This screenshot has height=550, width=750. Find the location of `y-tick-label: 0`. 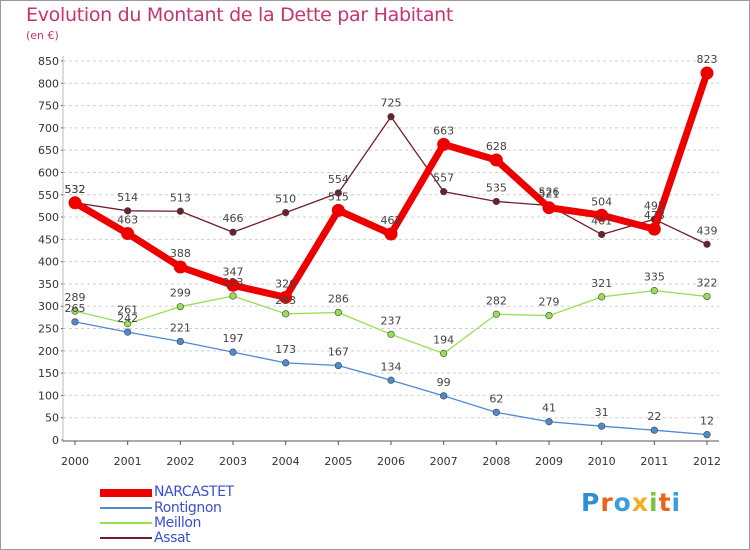

y-tick-label: 0 is located at coordinates (55, 440).